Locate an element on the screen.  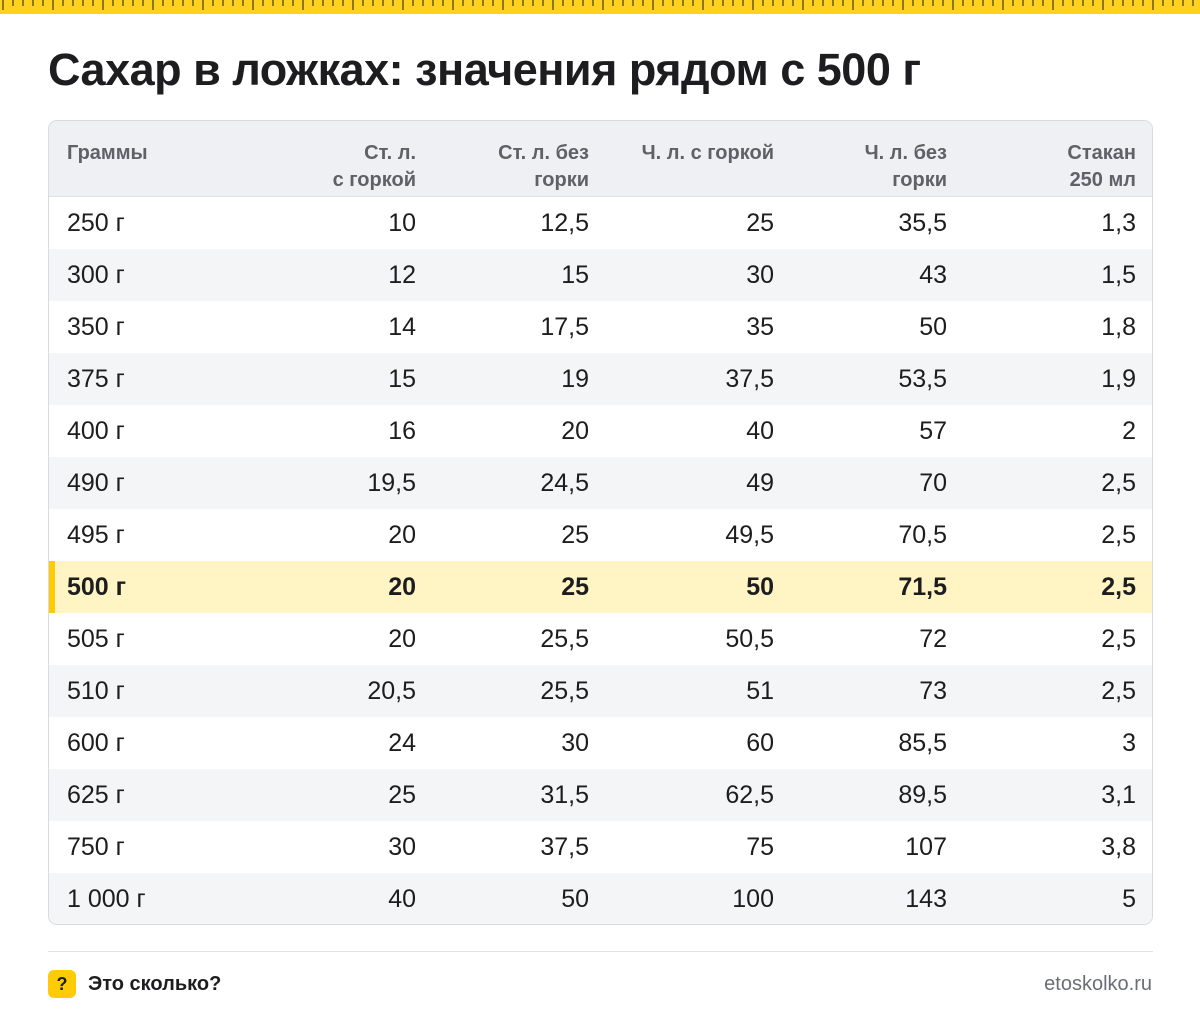
table-cell: 51 is located at coordinates (760, 691).